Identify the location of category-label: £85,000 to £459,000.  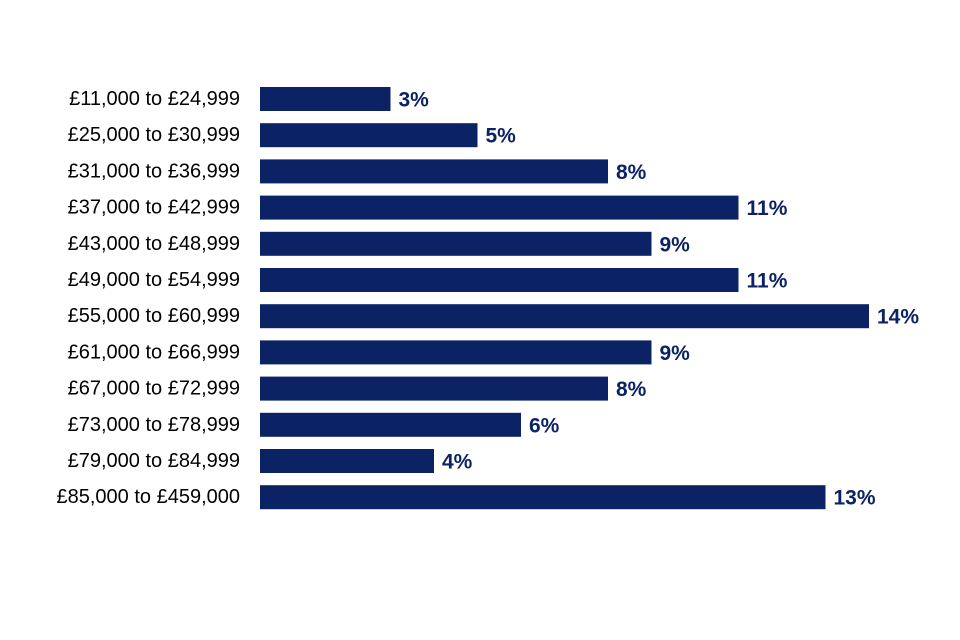
(148, 497).